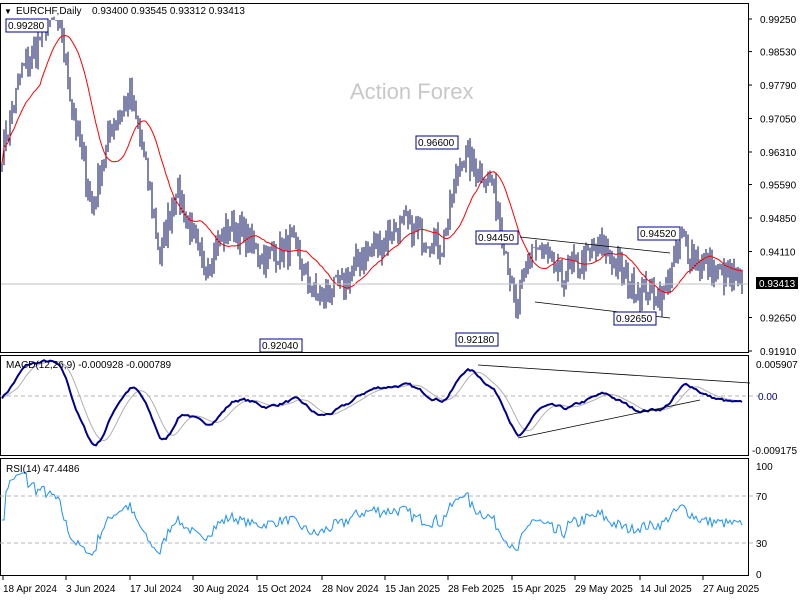 This screenshot has width=800, height=600. I want to click on trendline-upper, so click(595, 245).